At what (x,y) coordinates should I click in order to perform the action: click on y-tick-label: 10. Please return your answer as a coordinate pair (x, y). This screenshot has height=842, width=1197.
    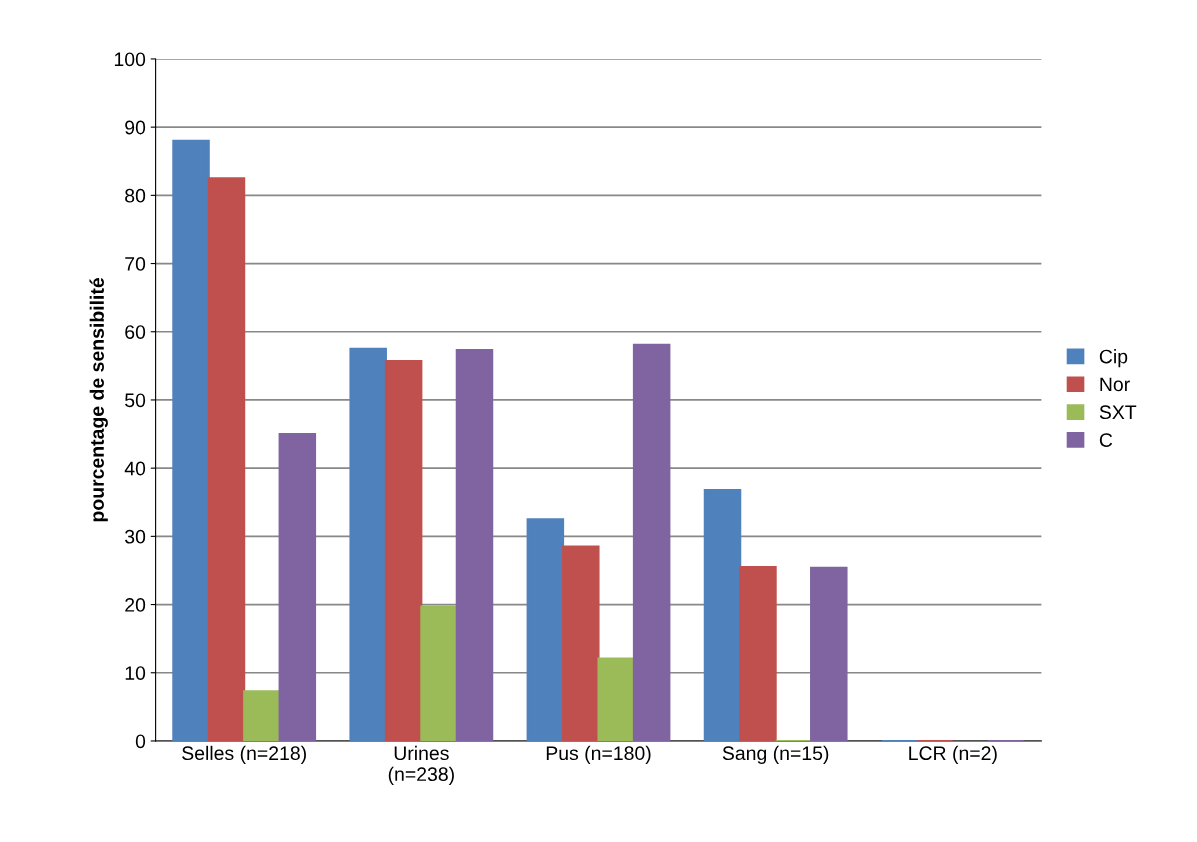
    Looking at the image, I should click on (135, 673).